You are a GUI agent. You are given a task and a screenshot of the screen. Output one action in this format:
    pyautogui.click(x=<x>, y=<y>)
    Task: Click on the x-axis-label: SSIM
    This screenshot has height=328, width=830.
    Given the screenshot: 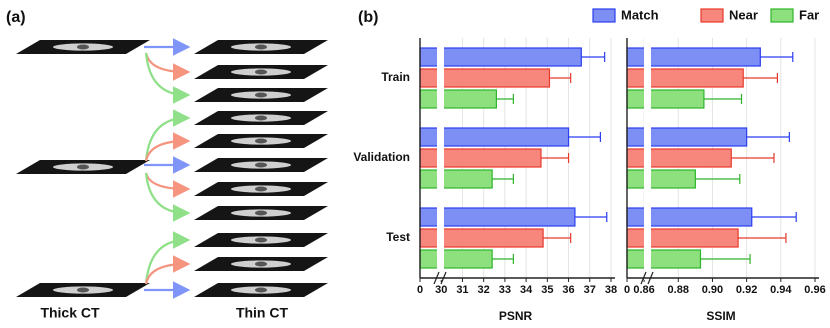 What is the action you would take?
    pyautogui.click(x=720, y=316)
    